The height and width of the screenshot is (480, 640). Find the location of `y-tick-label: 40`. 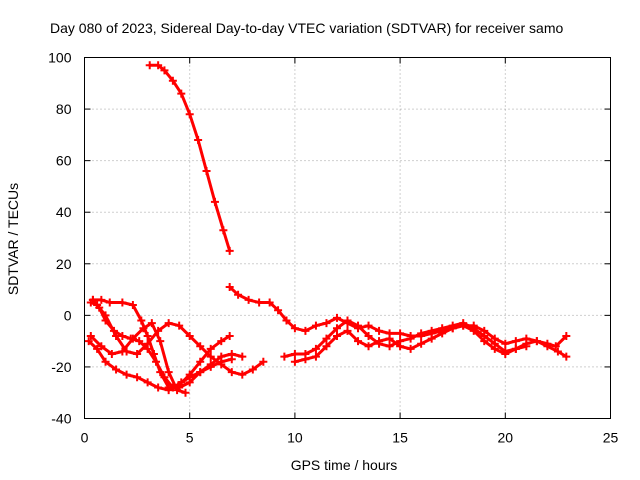

y-tick-label: 40 is located at coordinates (64, 212).